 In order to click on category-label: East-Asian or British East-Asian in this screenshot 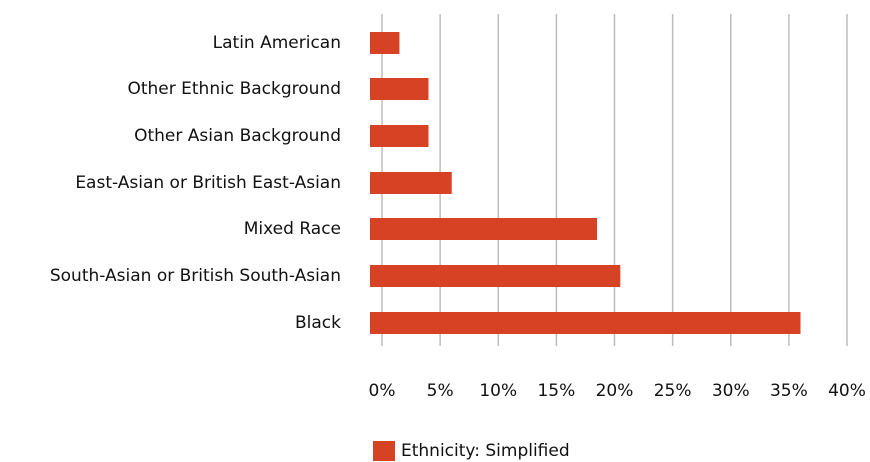, I will do `click(208, 183)`.